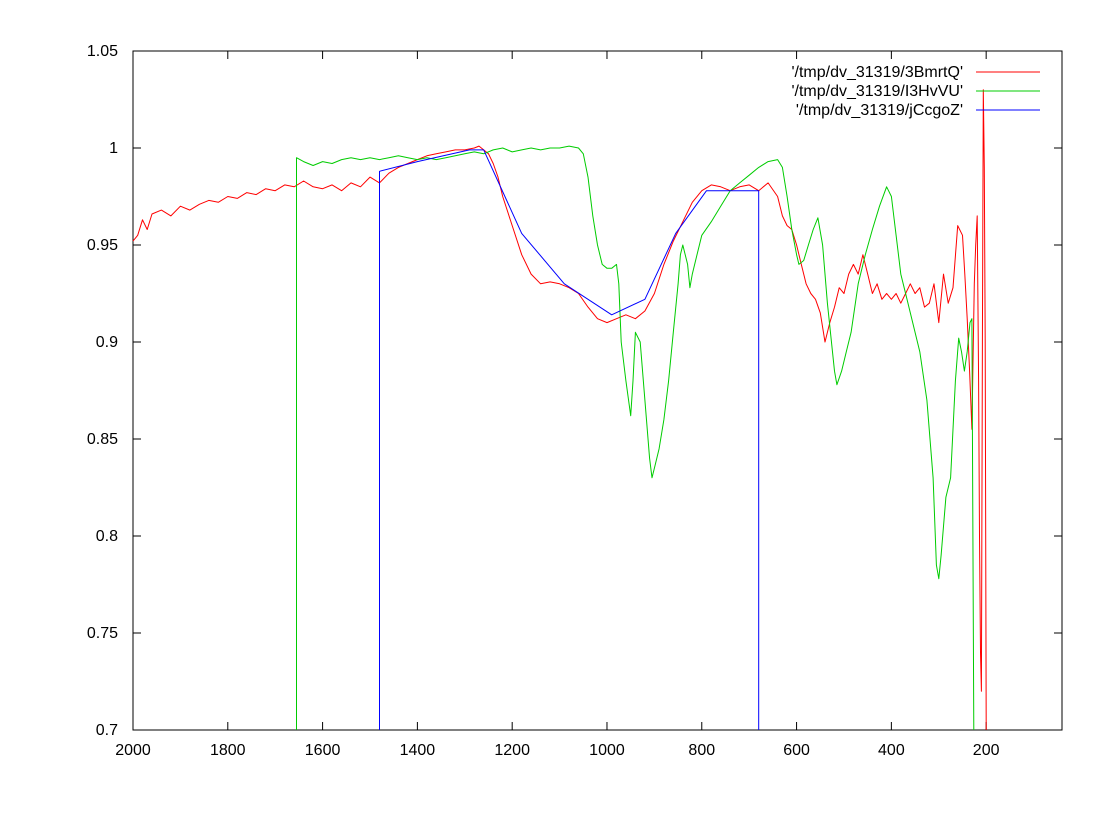 The height and width of the screenshot is (822, 1102). What do you see at coordinates (113, 148) in the screenshot?
I see `y-tick-label: 1` at bounding box center [113, 148].